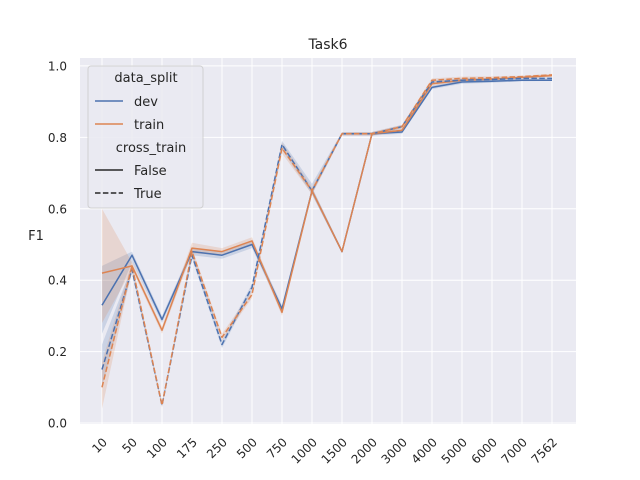  I want to click on x-tick-label: 1500, so click(334, 450).